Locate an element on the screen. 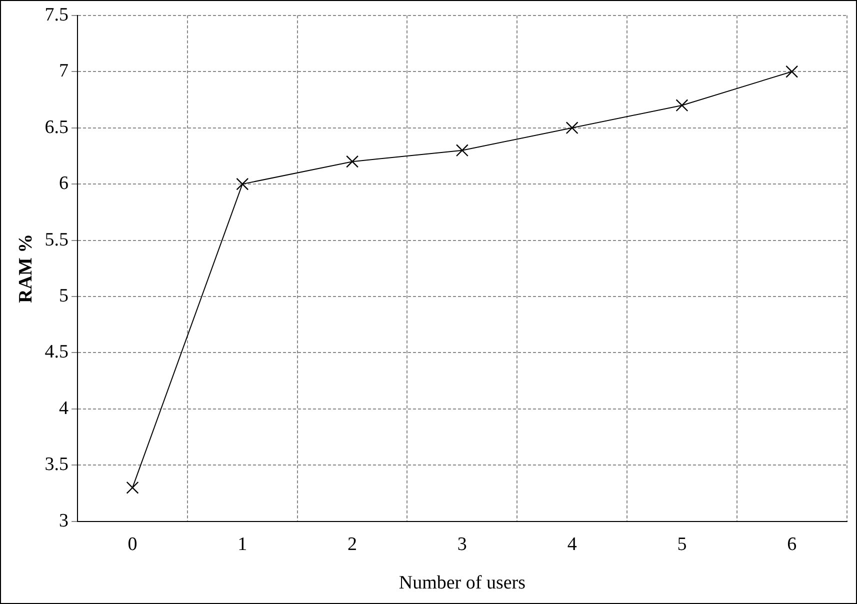  y-tick-label: 5 is located at coordinates (64, 295).